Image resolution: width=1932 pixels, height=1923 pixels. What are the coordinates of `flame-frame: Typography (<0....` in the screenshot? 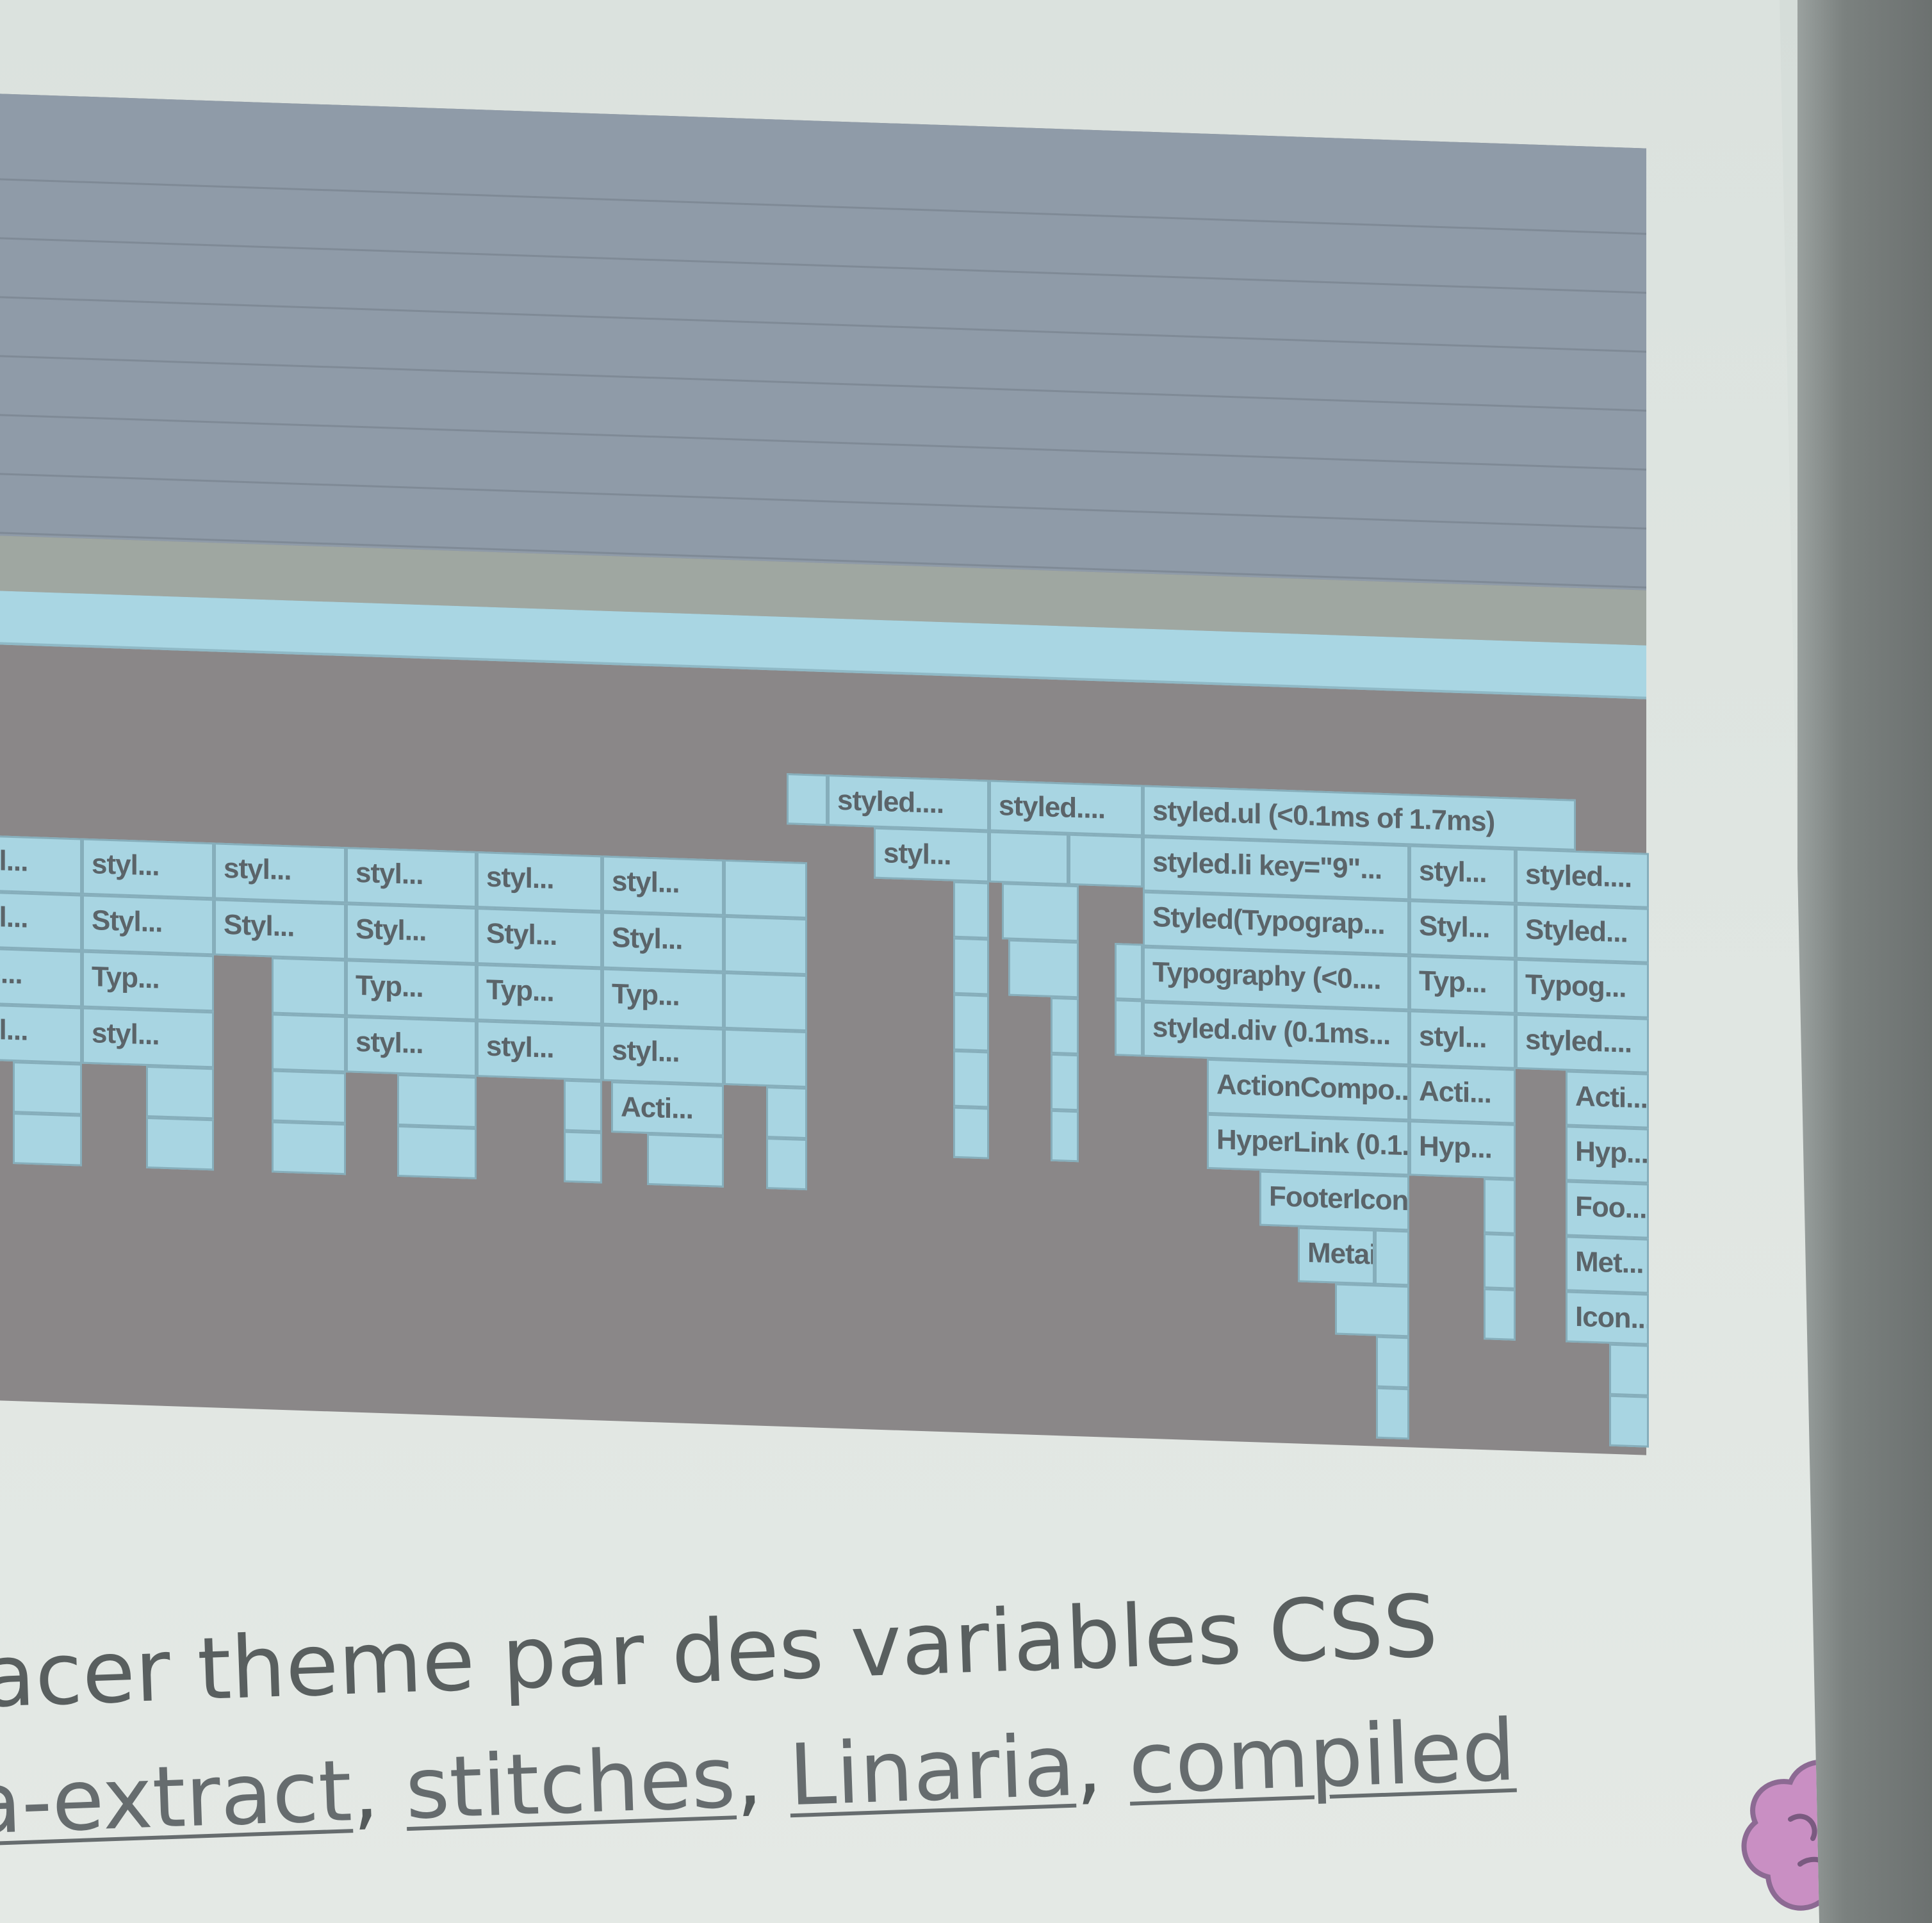 It's located at (1276, 979).